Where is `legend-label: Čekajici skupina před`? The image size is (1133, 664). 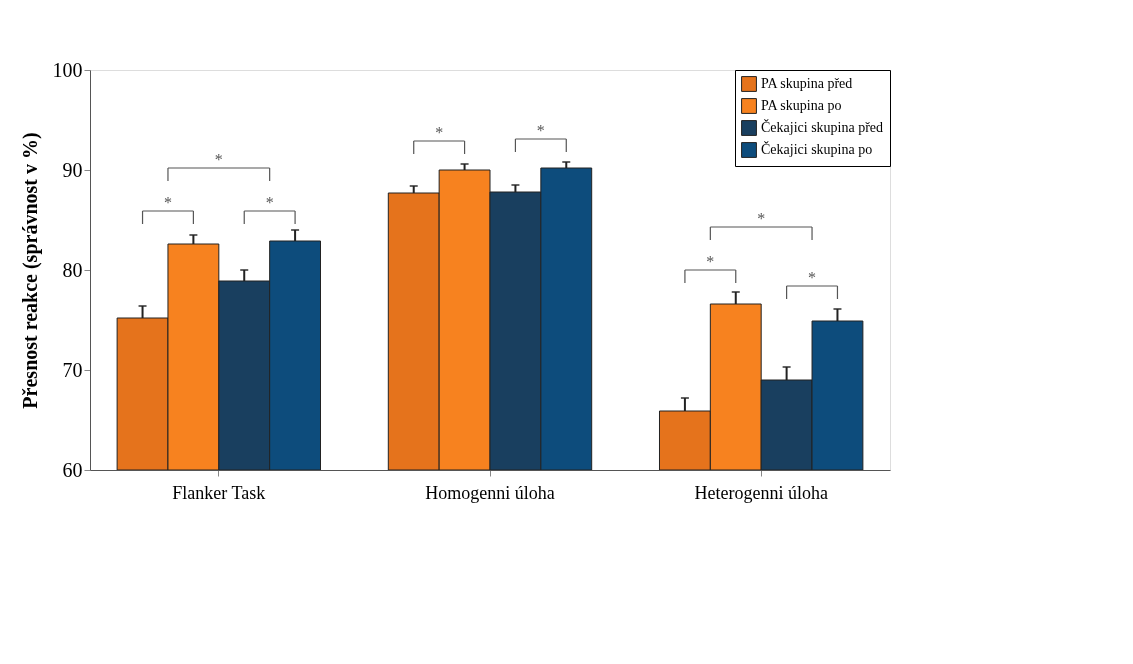
legend-label: Čekajici skupina před is located at coordinates (822, 127).